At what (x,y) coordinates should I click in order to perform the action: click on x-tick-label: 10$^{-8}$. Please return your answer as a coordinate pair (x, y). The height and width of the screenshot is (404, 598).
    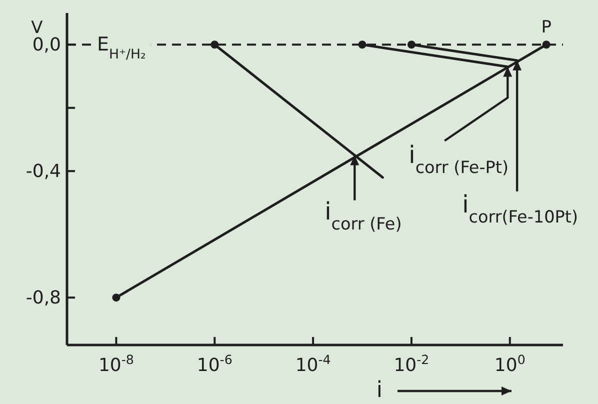
    Looking at the image, I should click on (116, 364).